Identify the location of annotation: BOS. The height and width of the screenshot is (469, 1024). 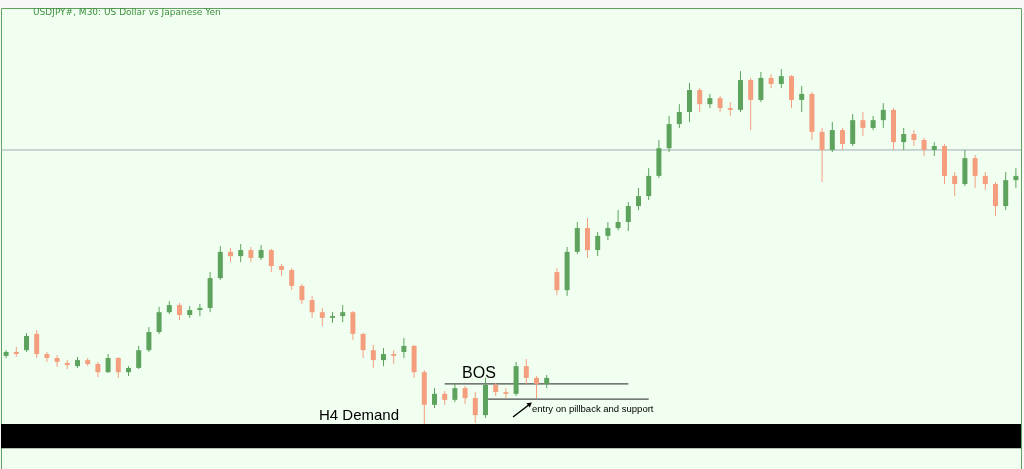
(479, 372).